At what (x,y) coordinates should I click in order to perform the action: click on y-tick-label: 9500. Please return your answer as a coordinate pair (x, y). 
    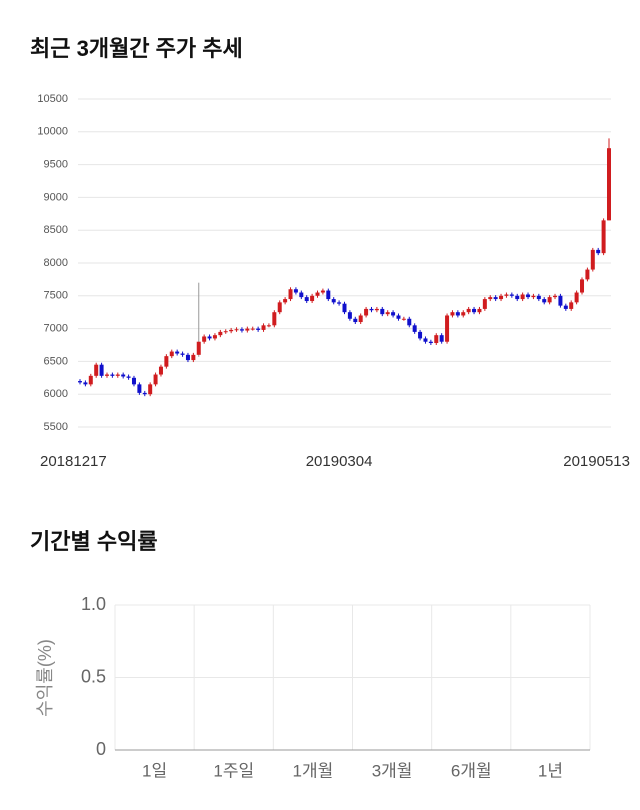
    Looking at the image, I should click on (56, 165).